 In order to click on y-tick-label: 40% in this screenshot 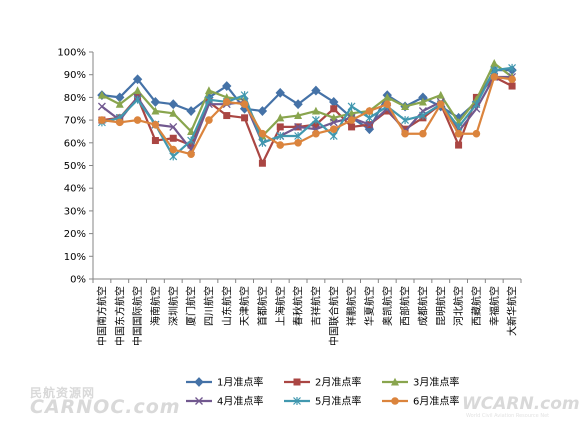, I will do `click(75, 189)`.